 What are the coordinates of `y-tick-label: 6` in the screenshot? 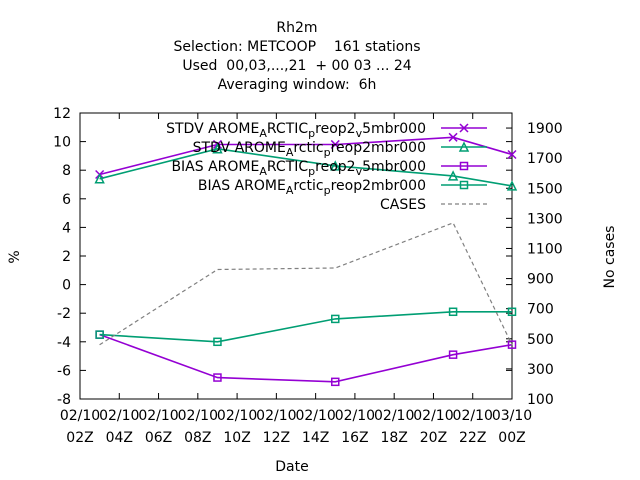 It's located at (66, 200).